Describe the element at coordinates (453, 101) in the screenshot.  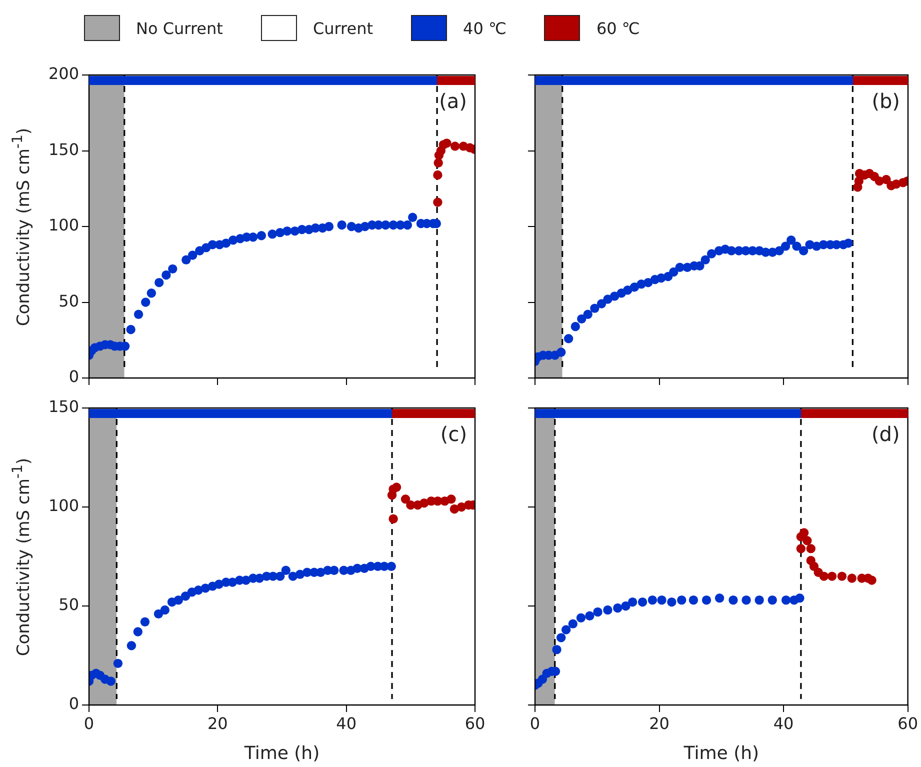
I see `annotation: (a)` at that location.